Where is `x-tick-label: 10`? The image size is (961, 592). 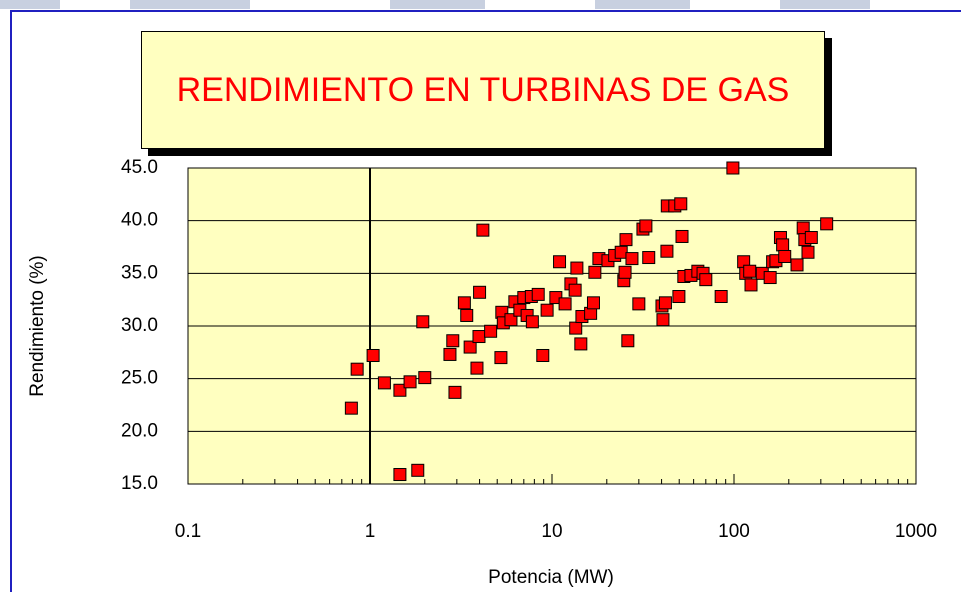 x-tick-label: 10 is located at coordinates (551, 531).